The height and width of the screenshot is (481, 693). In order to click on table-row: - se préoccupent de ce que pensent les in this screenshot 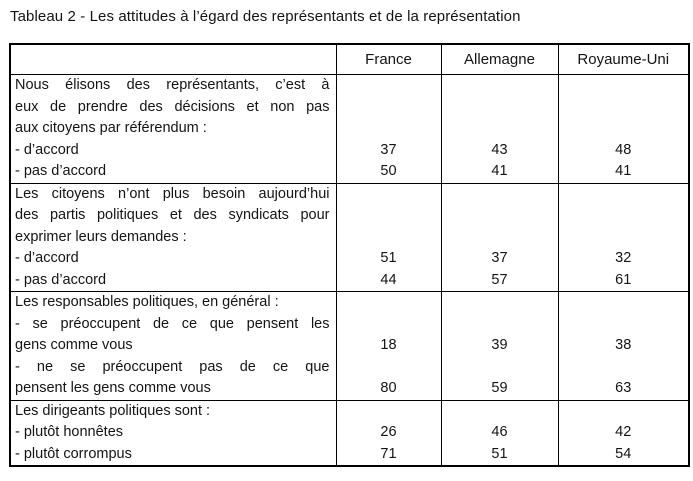, I will do `click(349, 324)`.